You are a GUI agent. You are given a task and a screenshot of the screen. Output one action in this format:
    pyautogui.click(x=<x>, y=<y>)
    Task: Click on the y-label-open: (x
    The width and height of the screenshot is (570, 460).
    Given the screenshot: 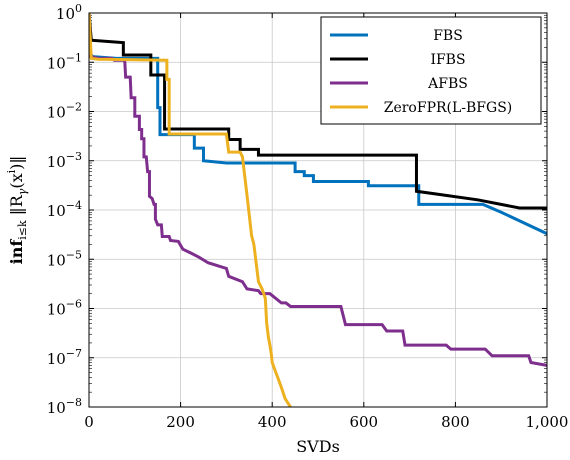 What is the action you would take?
    pyautogui.click(x=16, y=180)
    